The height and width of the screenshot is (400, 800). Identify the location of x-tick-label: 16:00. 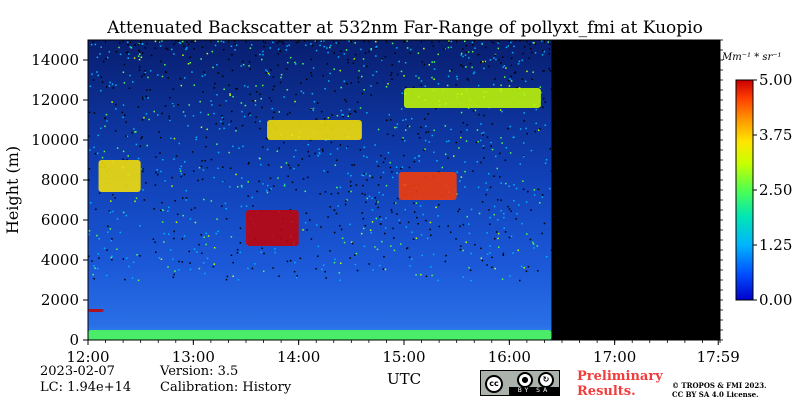
(509, 357).